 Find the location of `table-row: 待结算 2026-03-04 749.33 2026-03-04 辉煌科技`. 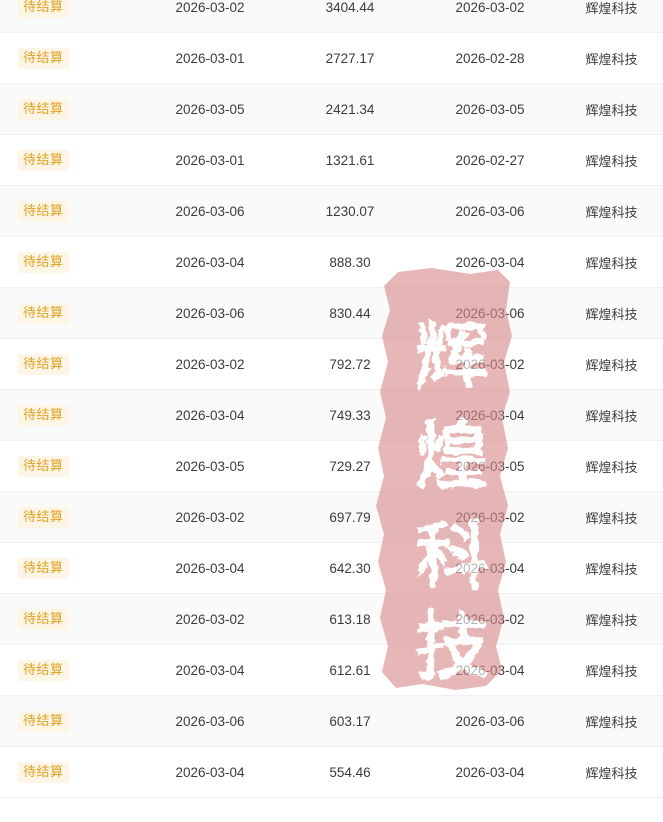

table-row: 待结算 2026-03-04 749.33 2026-03-04 辉煌科技 is located at coordinates (331, 415).